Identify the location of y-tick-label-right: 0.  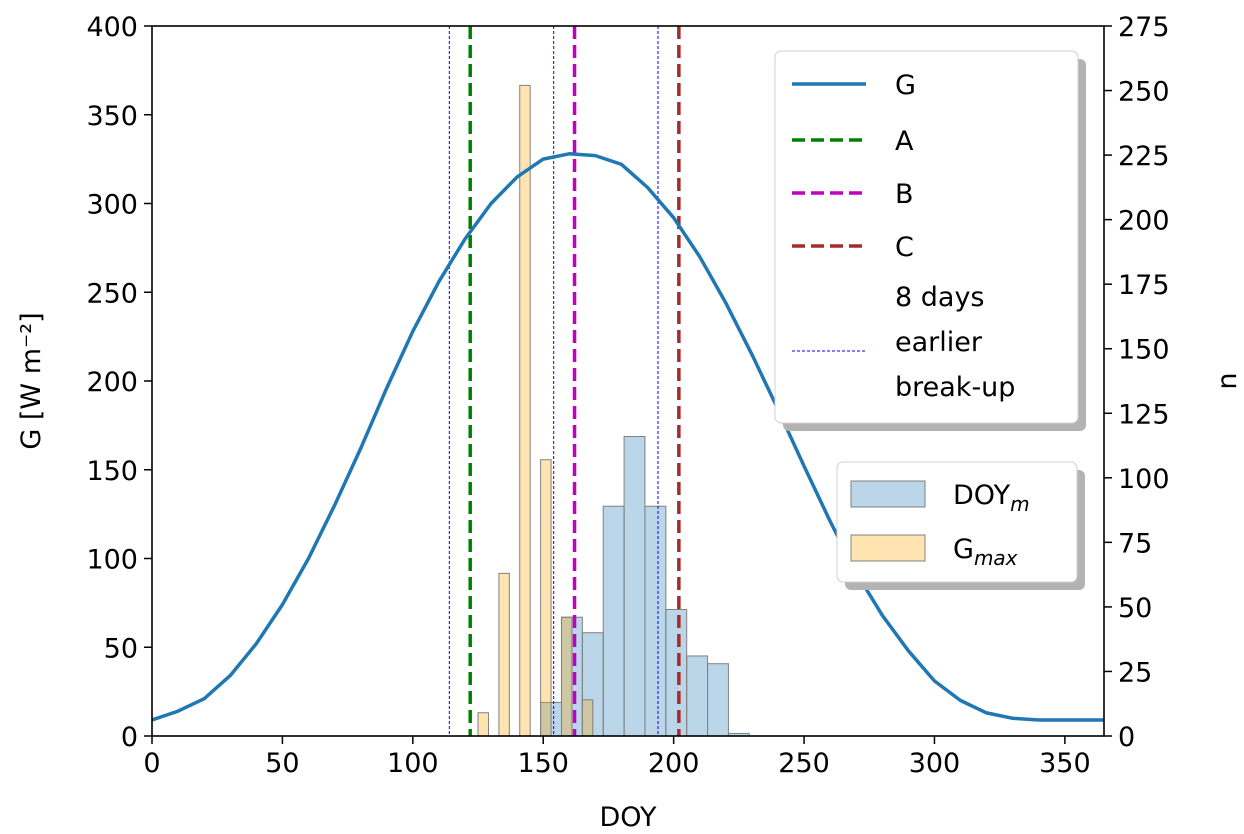
(1126, 737).